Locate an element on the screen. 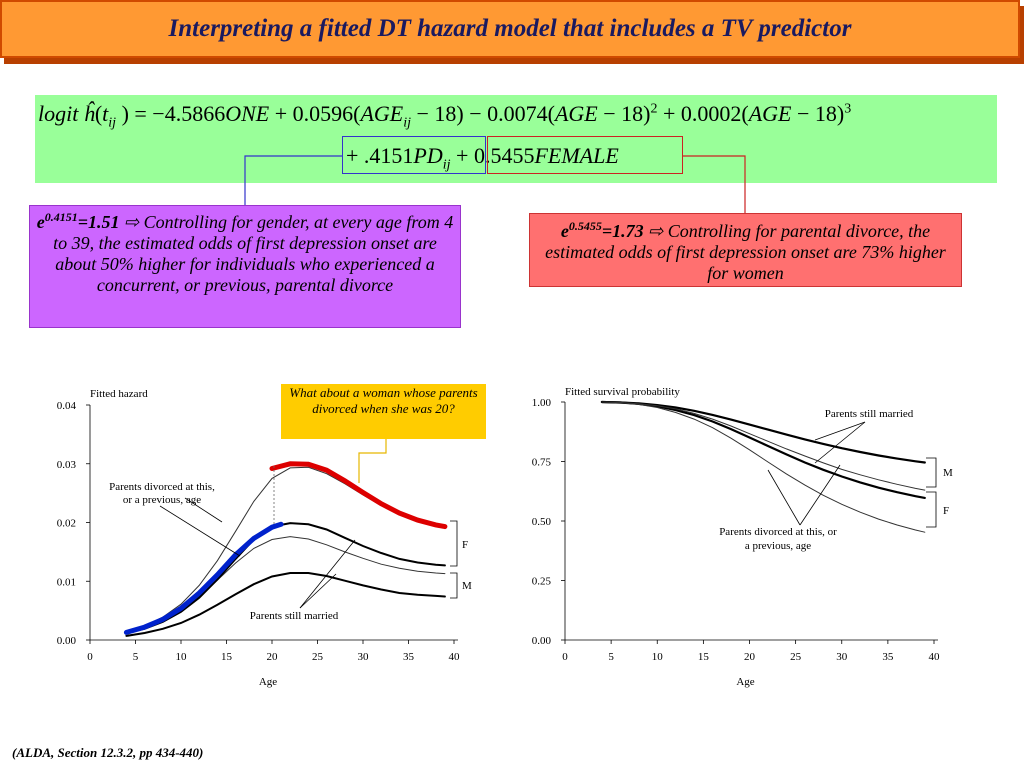 Image resolution: width=1024 pixels, height=768 pixels. equation-line-2: + .4151PDij + 0.5455FEMALE is located at coordinates (482, 158).